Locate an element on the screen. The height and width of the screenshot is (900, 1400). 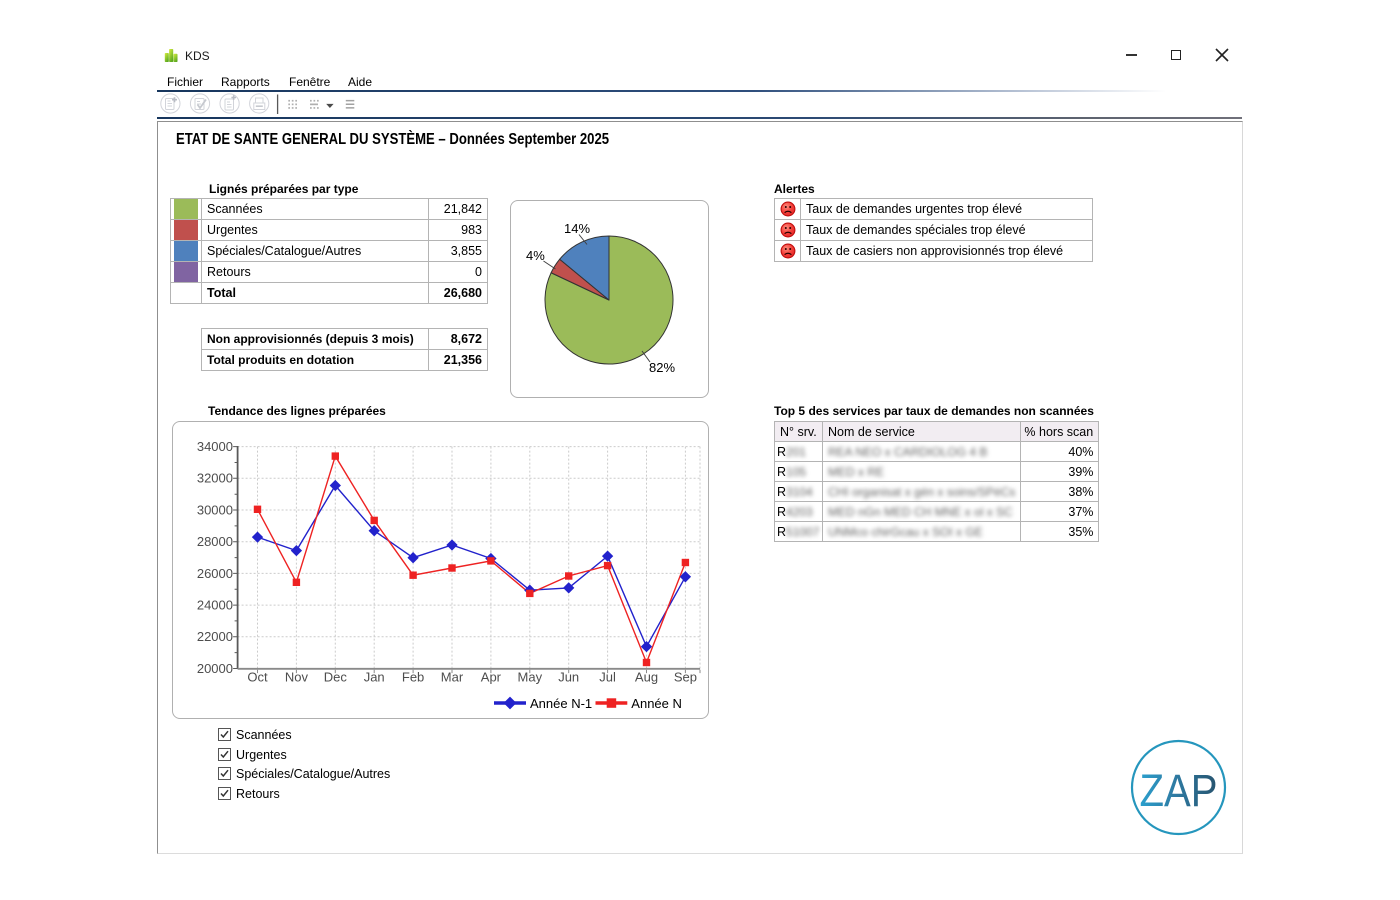
svg-text: Aug is located at coordinates (646, 677).